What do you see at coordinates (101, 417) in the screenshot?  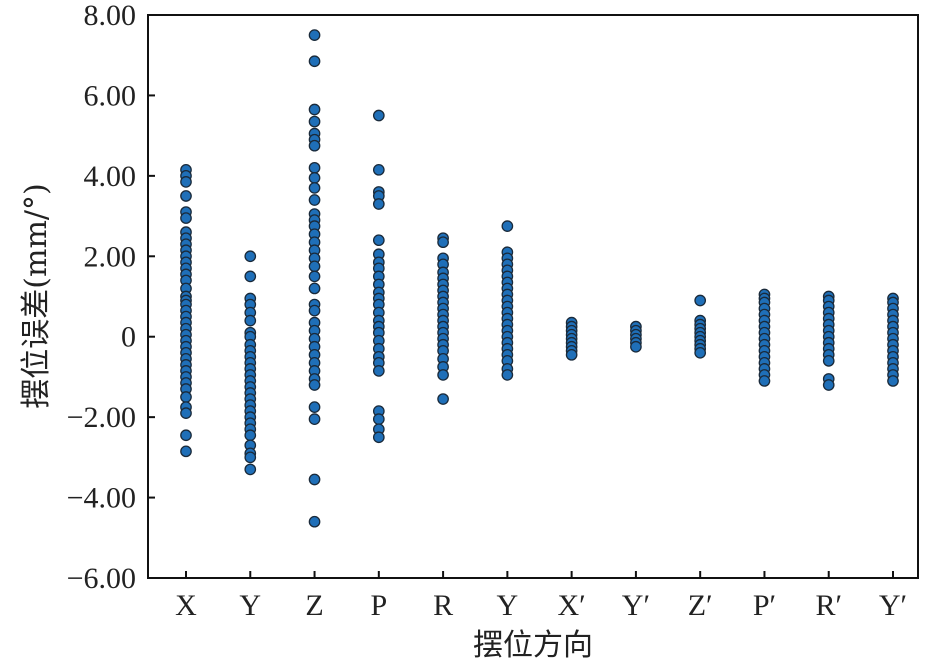 I see `y-tick-label: −2.00` at bounding box center [101, 417].